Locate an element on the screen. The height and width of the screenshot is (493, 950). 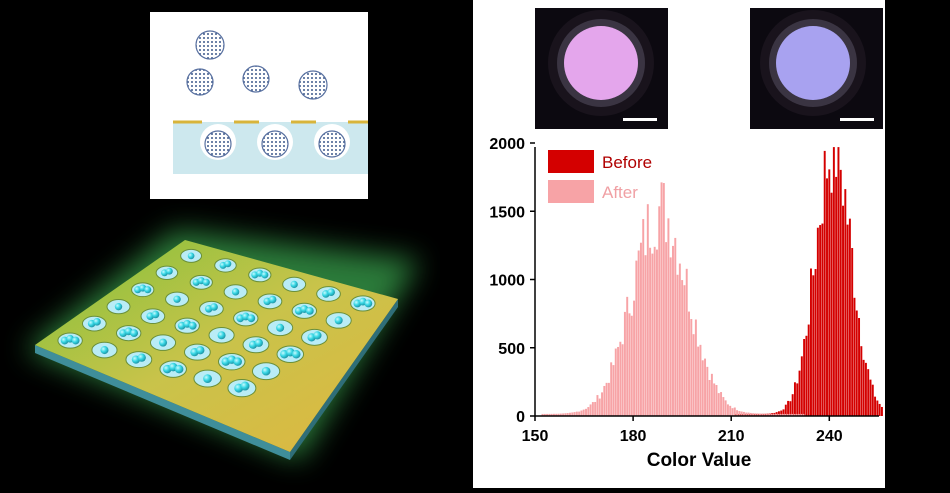
x-axis-label: Color Value is located at coordinates (699, 460).